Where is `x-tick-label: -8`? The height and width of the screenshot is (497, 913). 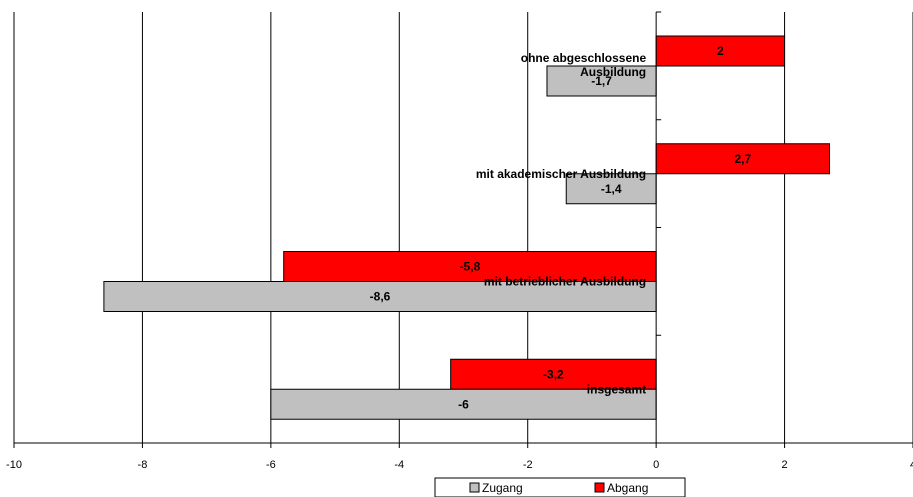
x-tick-label: -8 is located at coordinates (143, 465).